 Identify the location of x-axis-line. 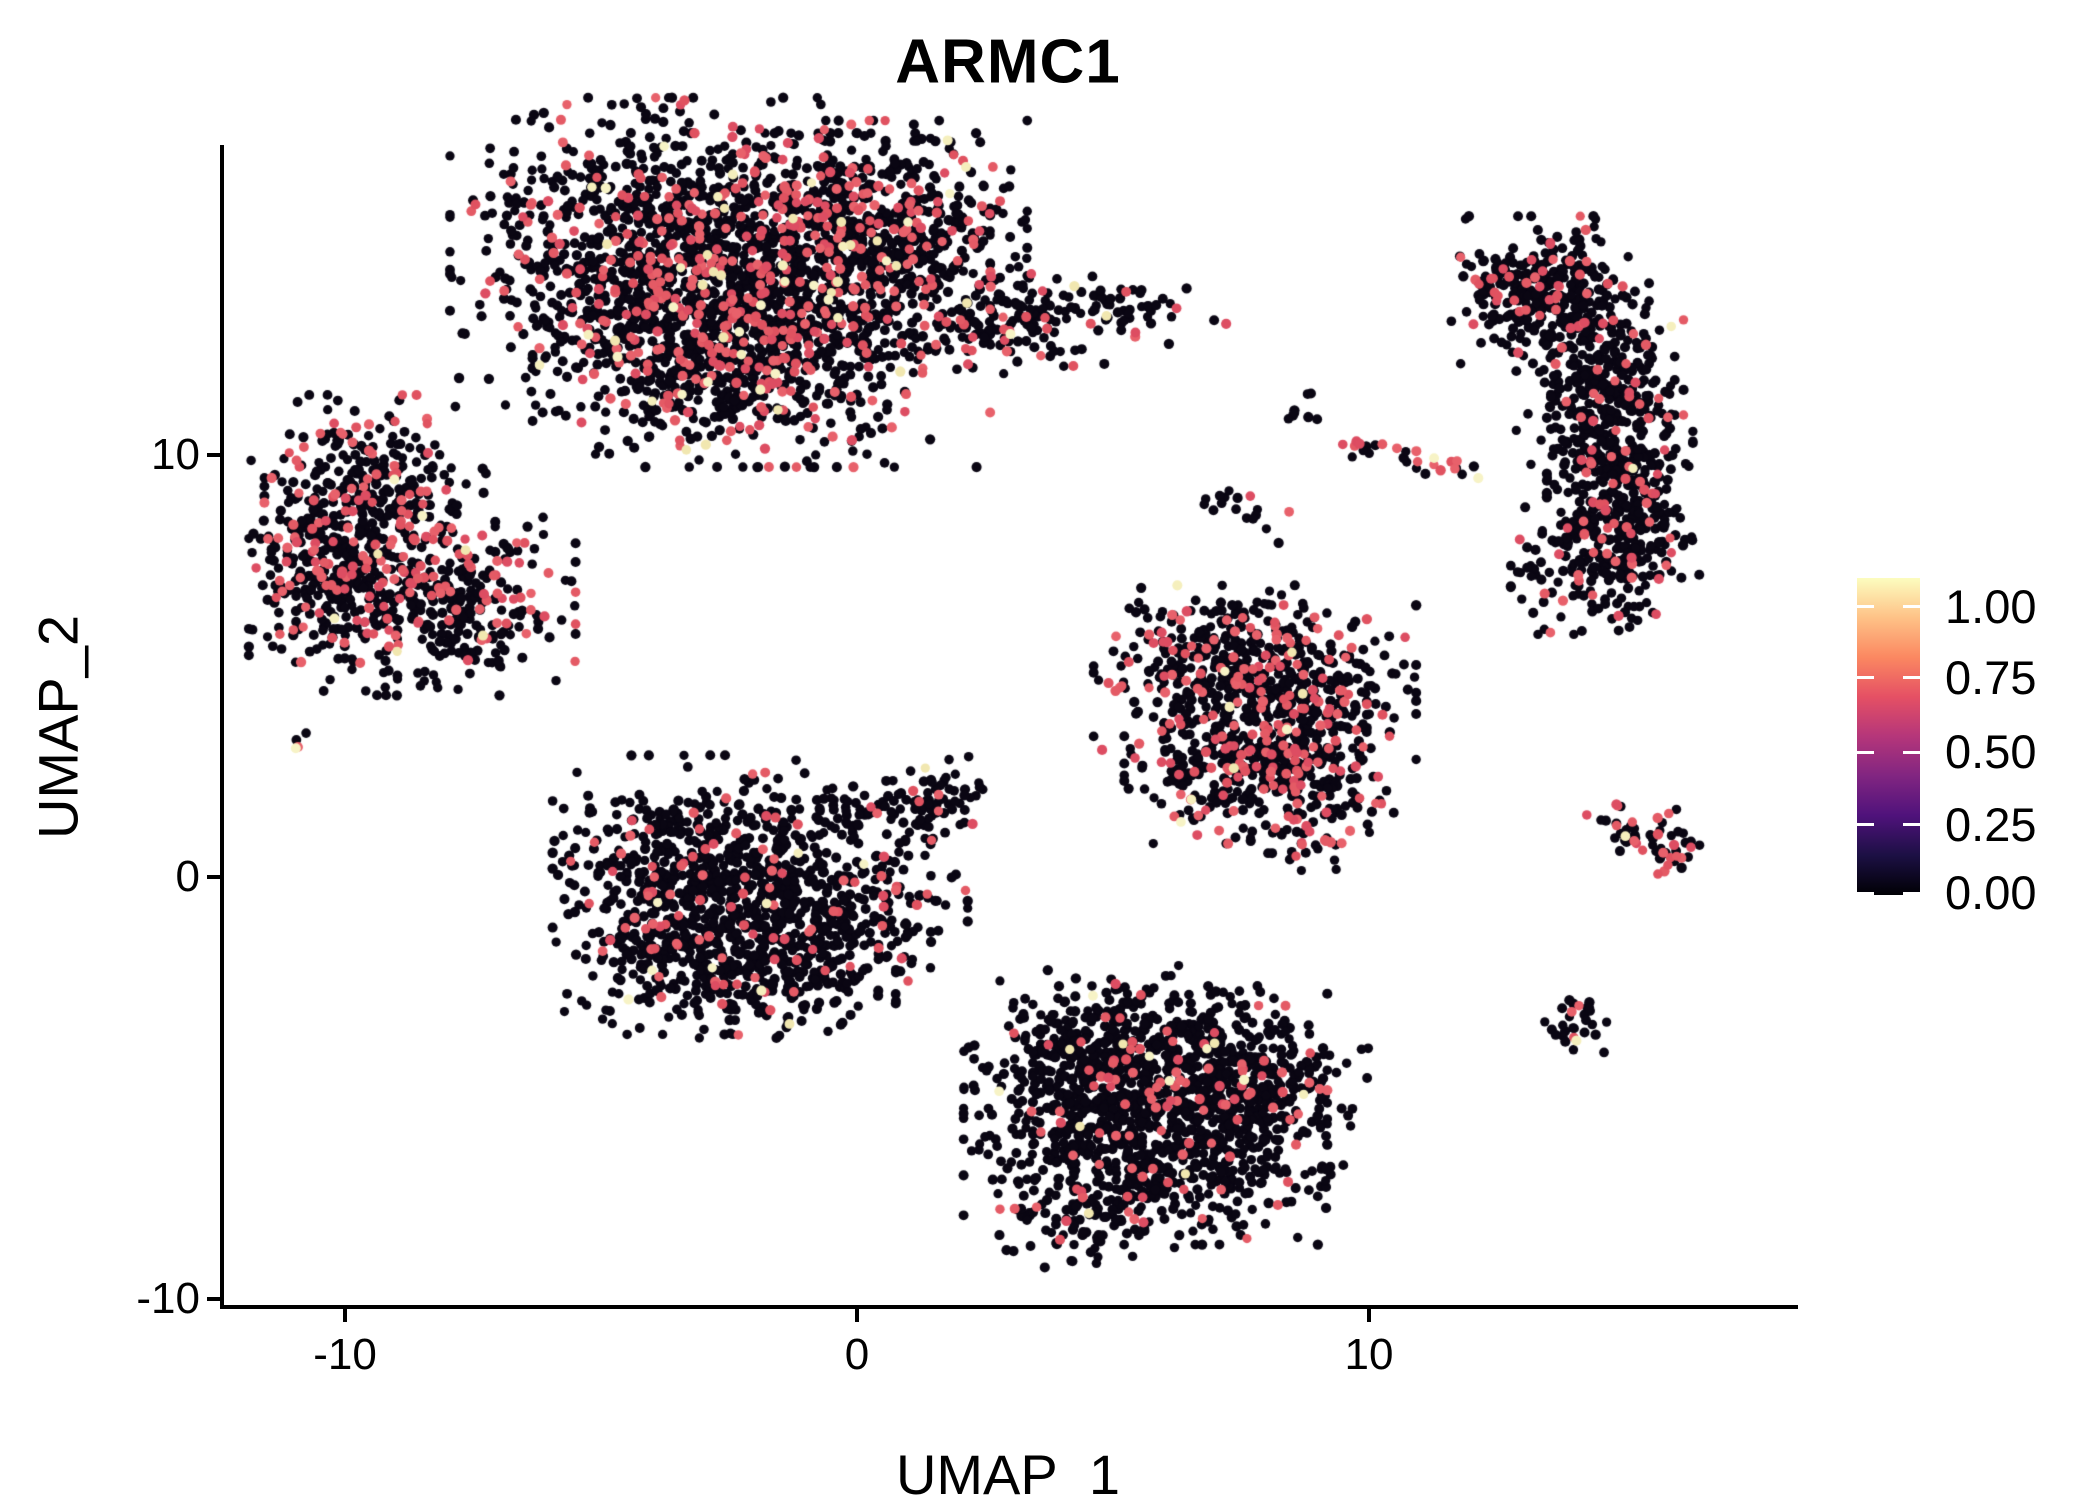
(1009, 1307).